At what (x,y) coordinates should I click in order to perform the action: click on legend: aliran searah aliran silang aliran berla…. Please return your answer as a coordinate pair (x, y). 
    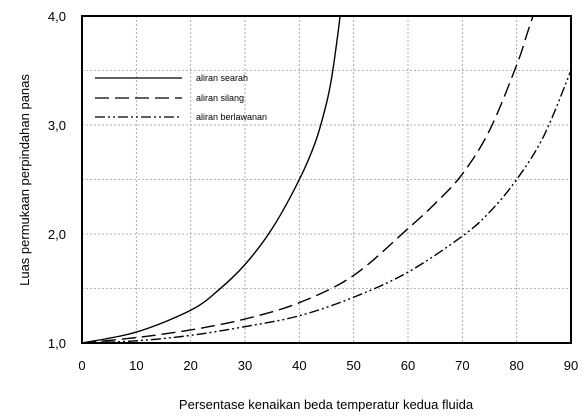
    Looking at the image, I should click on (181, 97).